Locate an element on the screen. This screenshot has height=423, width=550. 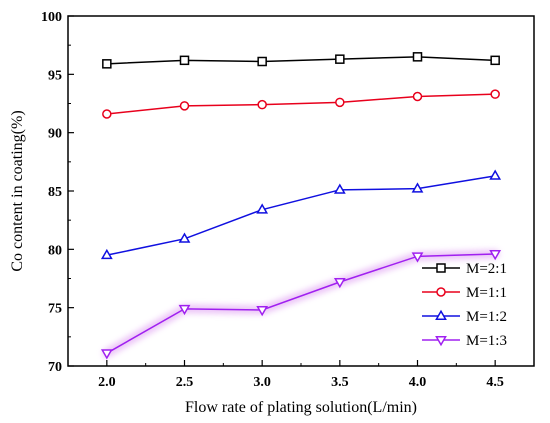
y-tick-label: 85 is located at coordinates (55, 192).